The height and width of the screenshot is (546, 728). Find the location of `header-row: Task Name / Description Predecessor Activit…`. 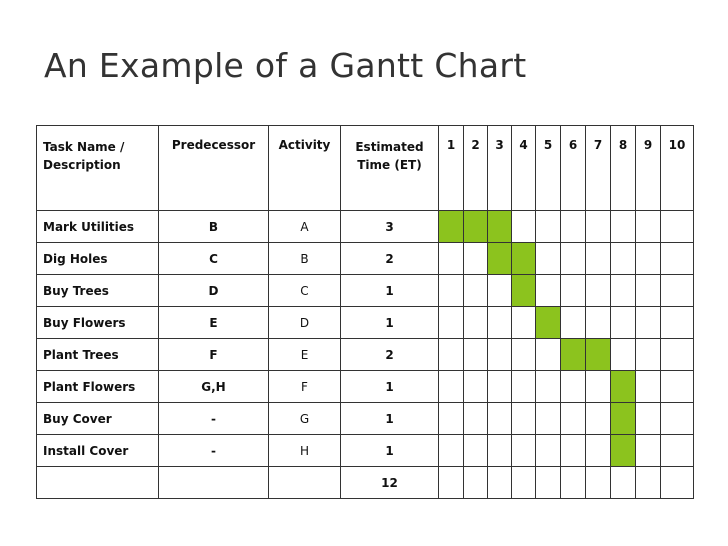

header-row: Task Name / Description Predecessor Activit… is located at coordinates (365, 168).